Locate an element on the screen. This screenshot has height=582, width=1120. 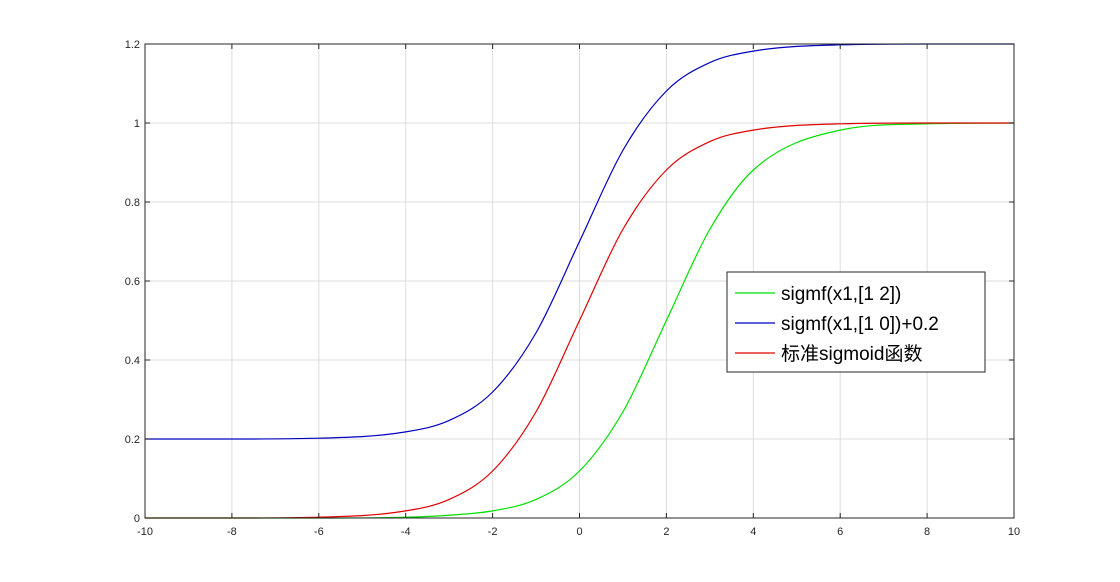
legend-label-1: sigmf(x1,[1 0])+0.2 is located at coordinates (860, 324).